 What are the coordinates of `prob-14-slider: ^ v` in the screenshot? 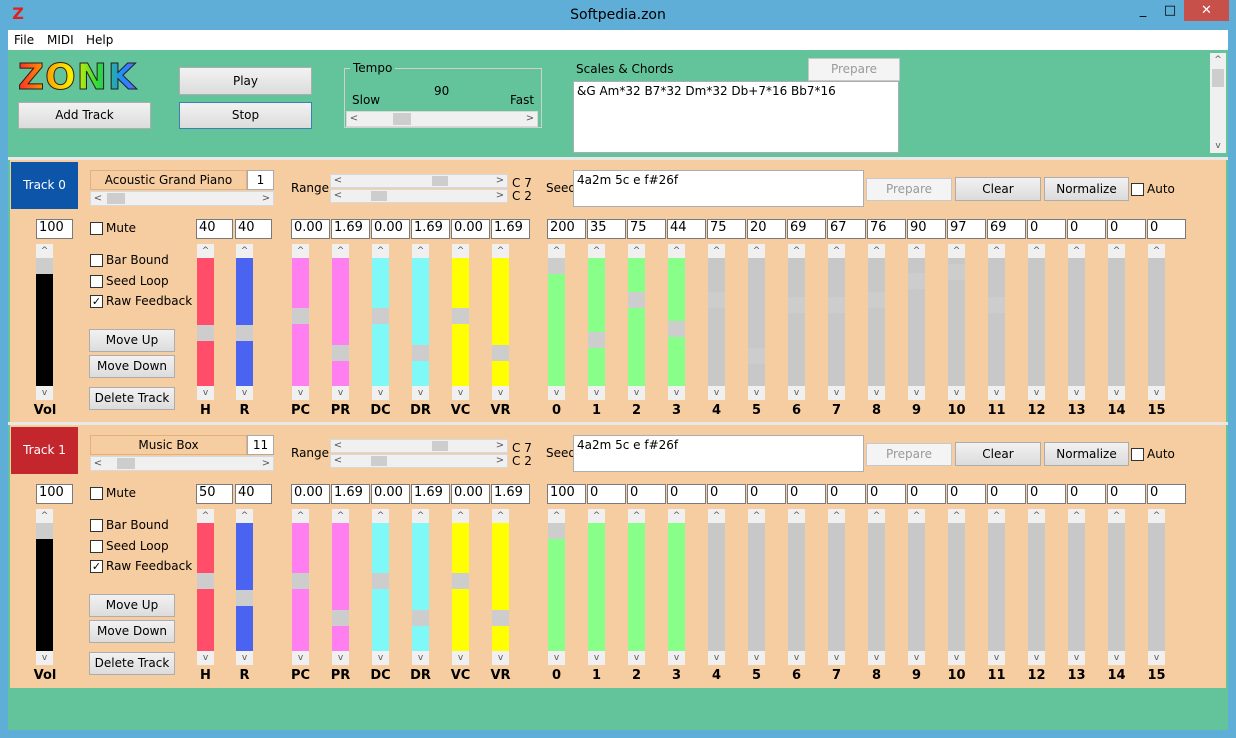 It's located at (1116, 587).